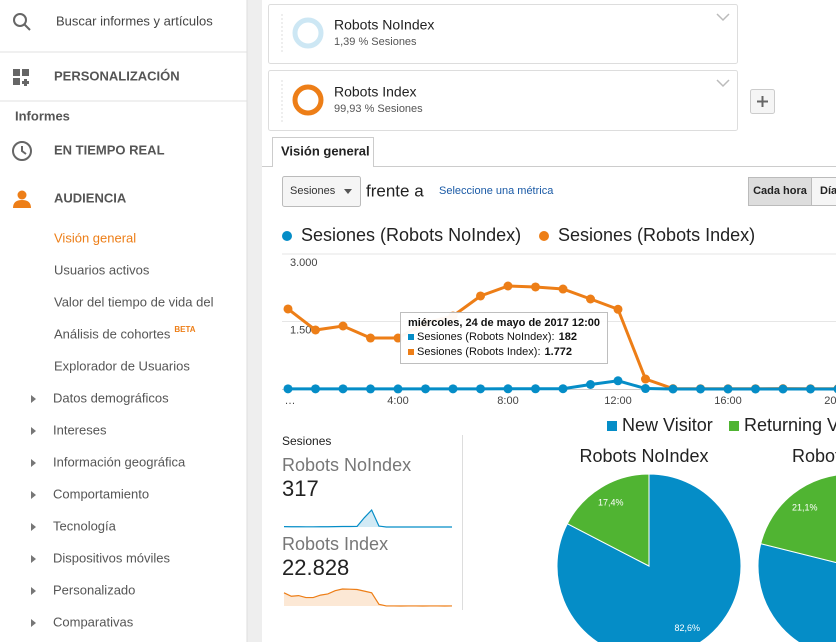  Describe the element at coordinates (95, 237) in the screenshot. I see `nav-subitem: Visión general` at that location.